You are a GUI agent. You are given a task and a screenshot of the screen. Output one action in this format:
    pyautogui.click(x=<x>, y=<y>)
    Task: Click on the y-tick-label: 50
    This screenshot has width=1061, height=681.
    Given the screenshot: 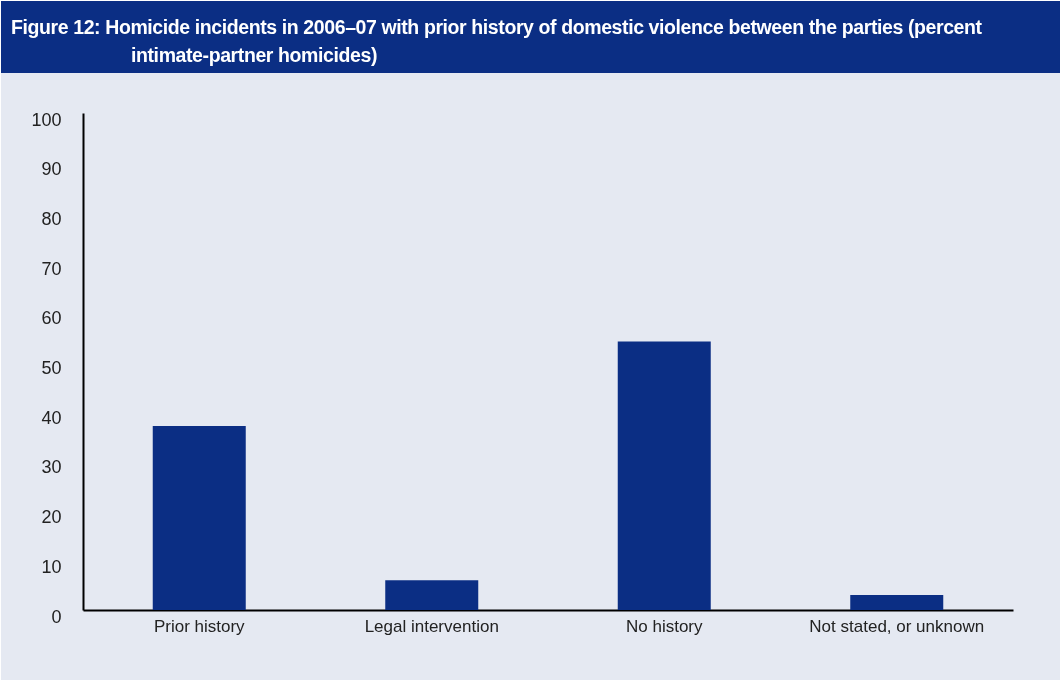 What is the action you would take?
    pyautogui.click(x=51, y=368)
    